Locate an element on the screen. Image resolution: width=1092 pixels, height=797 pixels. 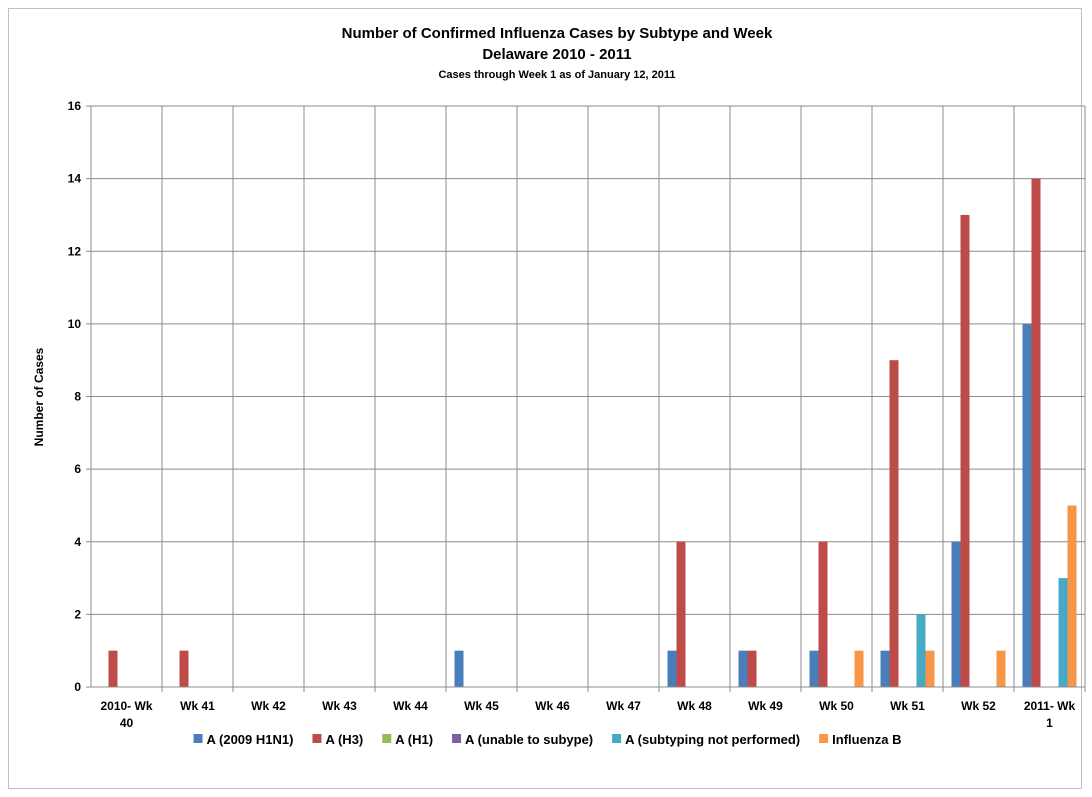
bar-a-subtyping-not-performed--13 is located at coordinates (1063, 632).